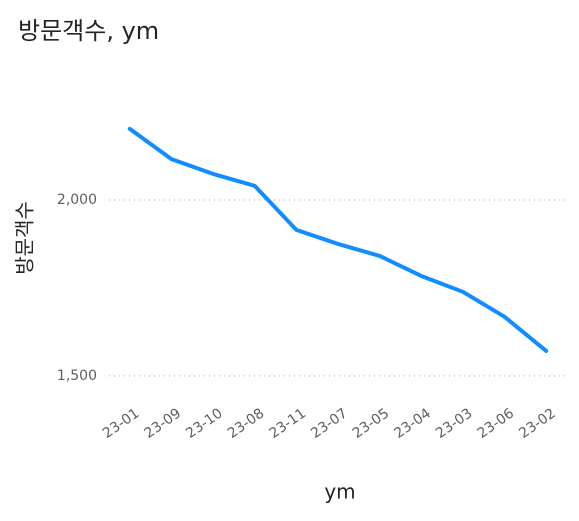  What do you see at coordinates (204, 423) in the screenshot?
I see `x-tick-label: 23-10` at bounding box center [204, 423].